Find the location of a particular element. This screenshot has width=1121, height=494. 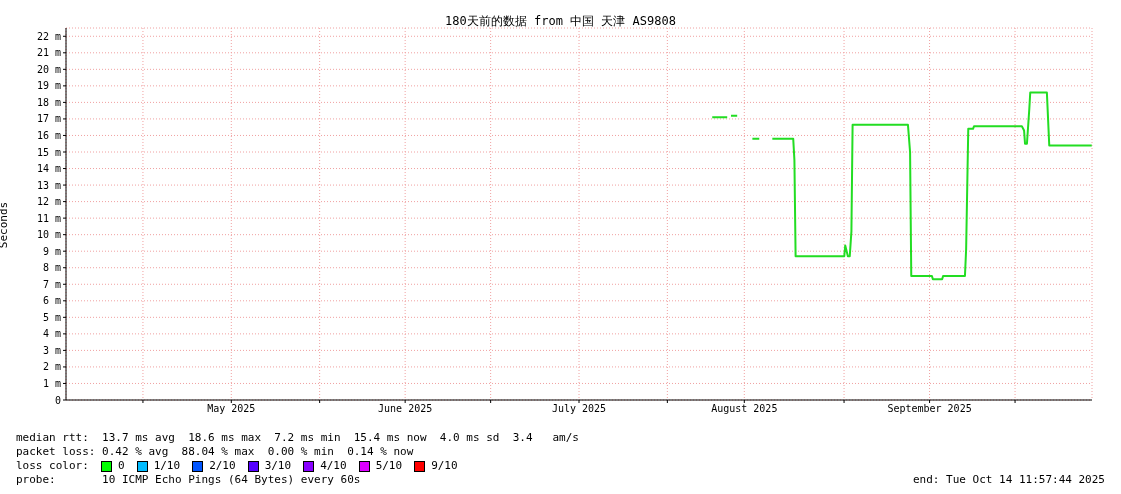

text: 2/10 is located at coordinates (222, 466).